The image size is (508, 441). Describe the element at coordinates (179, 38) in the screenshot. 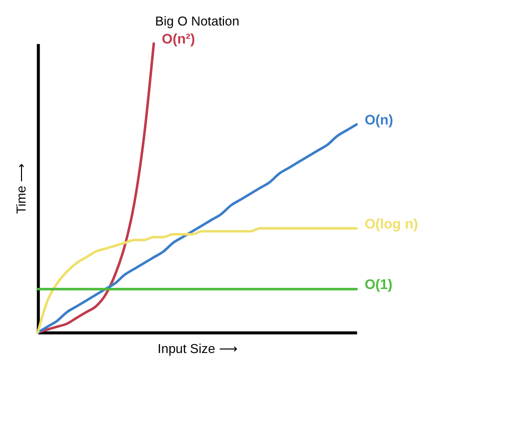

I see `series-label: O(n²)` at that location.